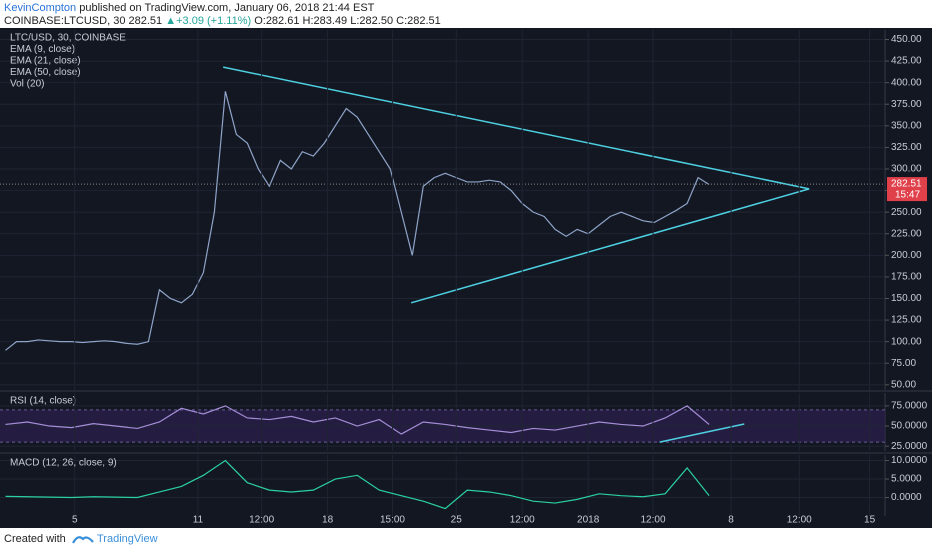 The width and height of the screenshot is (932, 550). Describe the element at coordinates (906, 184) in the screenshot. I see `last-price-label: 282.51` at that location.